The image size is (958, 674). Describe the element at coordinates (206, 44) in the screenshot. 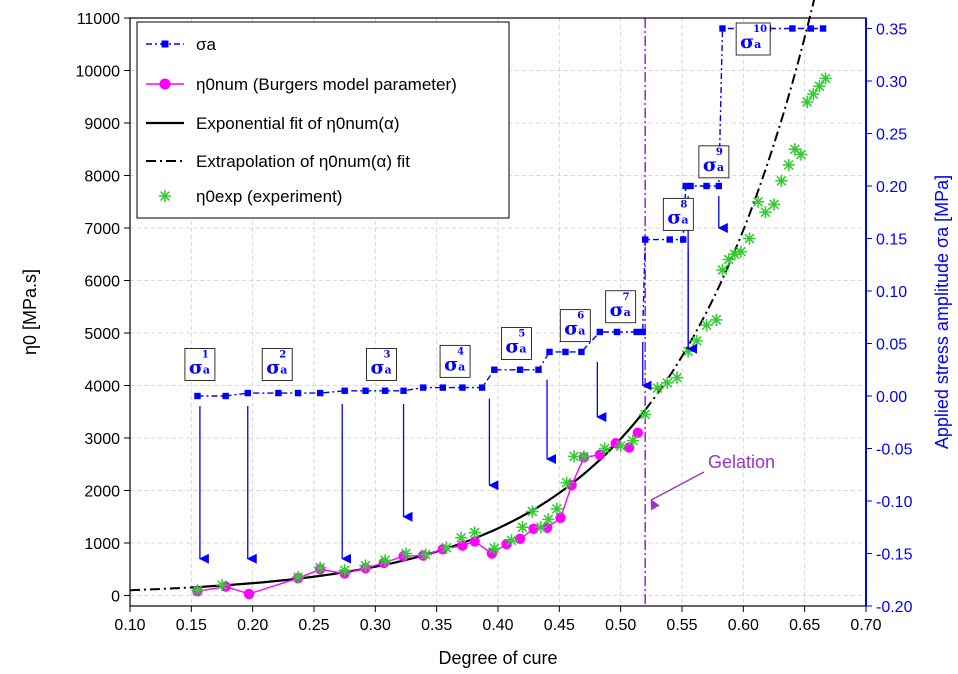

I see `legend-label: σa` at that location.